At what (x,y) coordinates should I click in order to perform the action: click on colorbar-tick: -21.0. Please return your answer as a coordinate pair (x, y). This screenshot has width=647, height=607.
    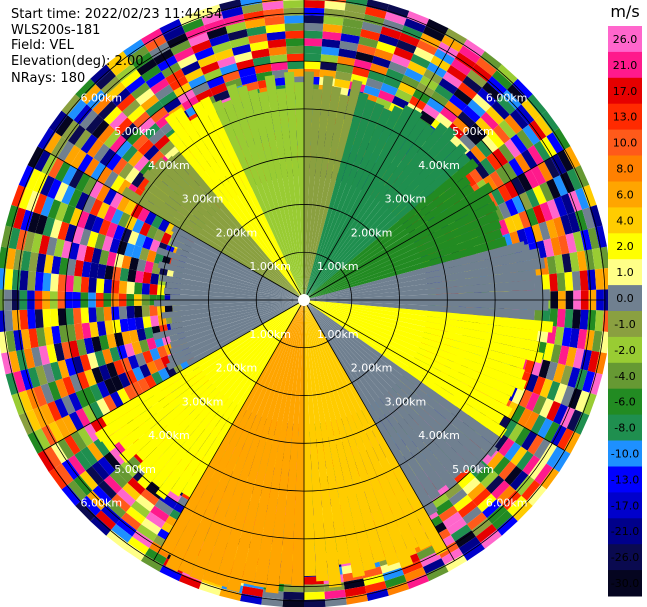
    Looking at the image, I should click on (625, 531).